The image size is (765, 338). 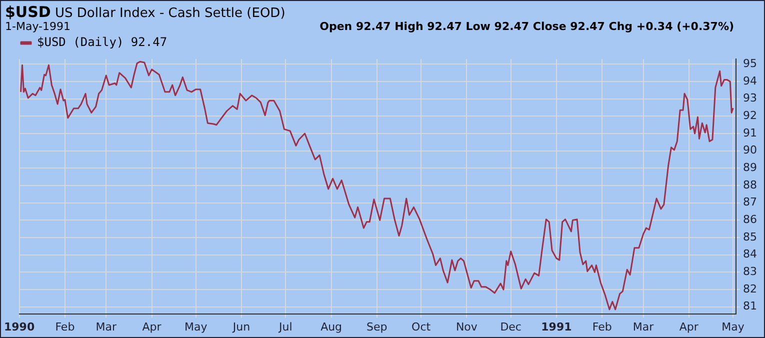 What do you see at coordinates (556, 327) in the screenshot?
I see `x-tick-label: 1991` at bounding box center [556, 327].